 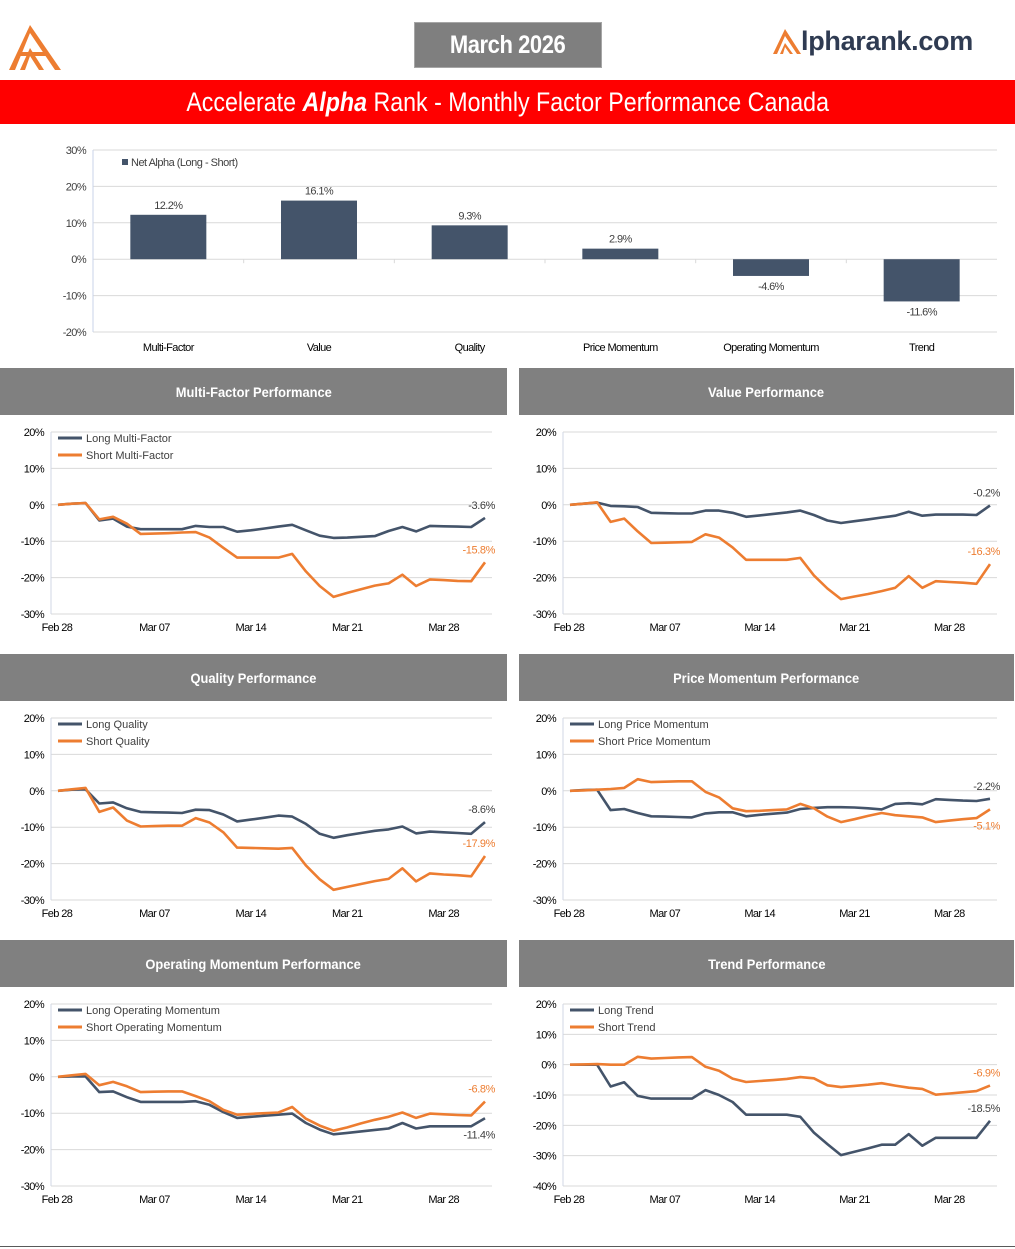 I want to click on category-label: Value, so click(x=319, y=348).